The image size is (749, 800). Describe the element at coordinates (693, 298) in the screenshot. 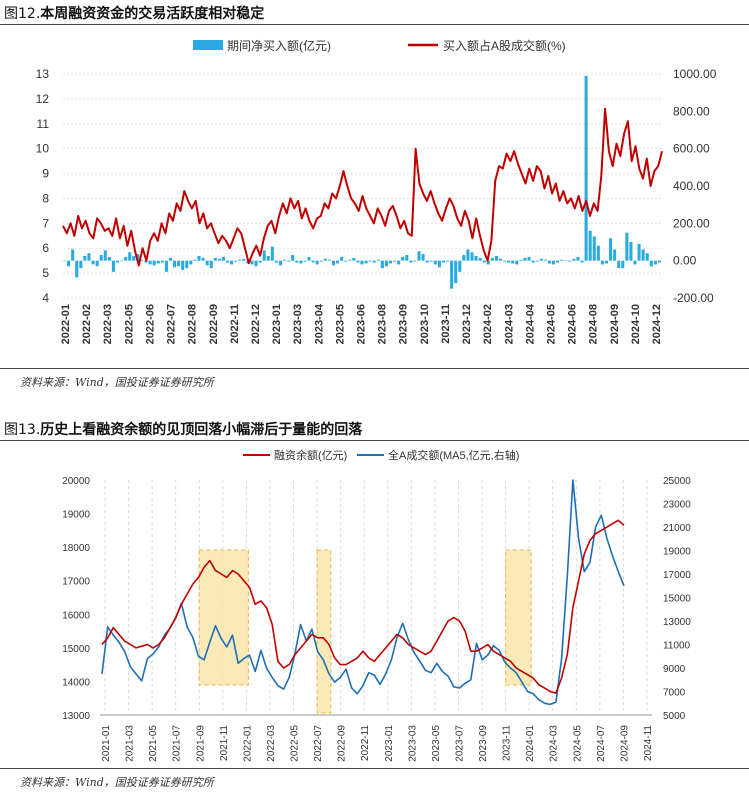

I see `right-tick-label: -200.00` at that location.